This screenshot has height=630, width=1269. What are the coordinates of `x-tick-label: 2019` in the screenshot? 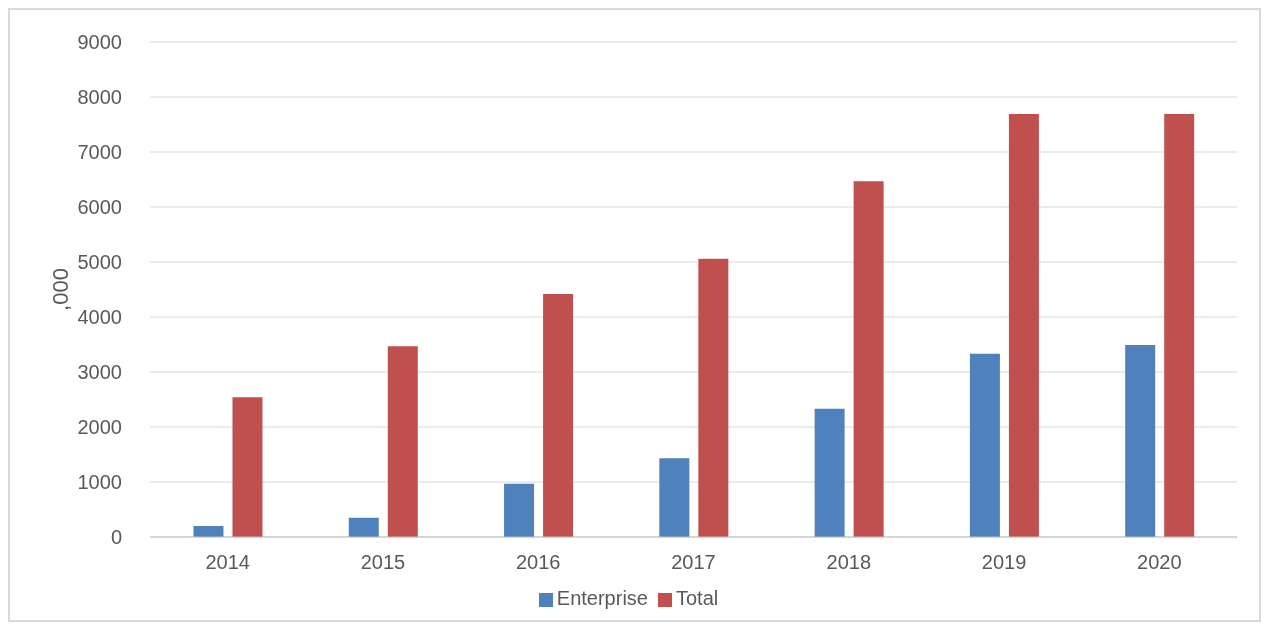 It's located at (1004, 562).